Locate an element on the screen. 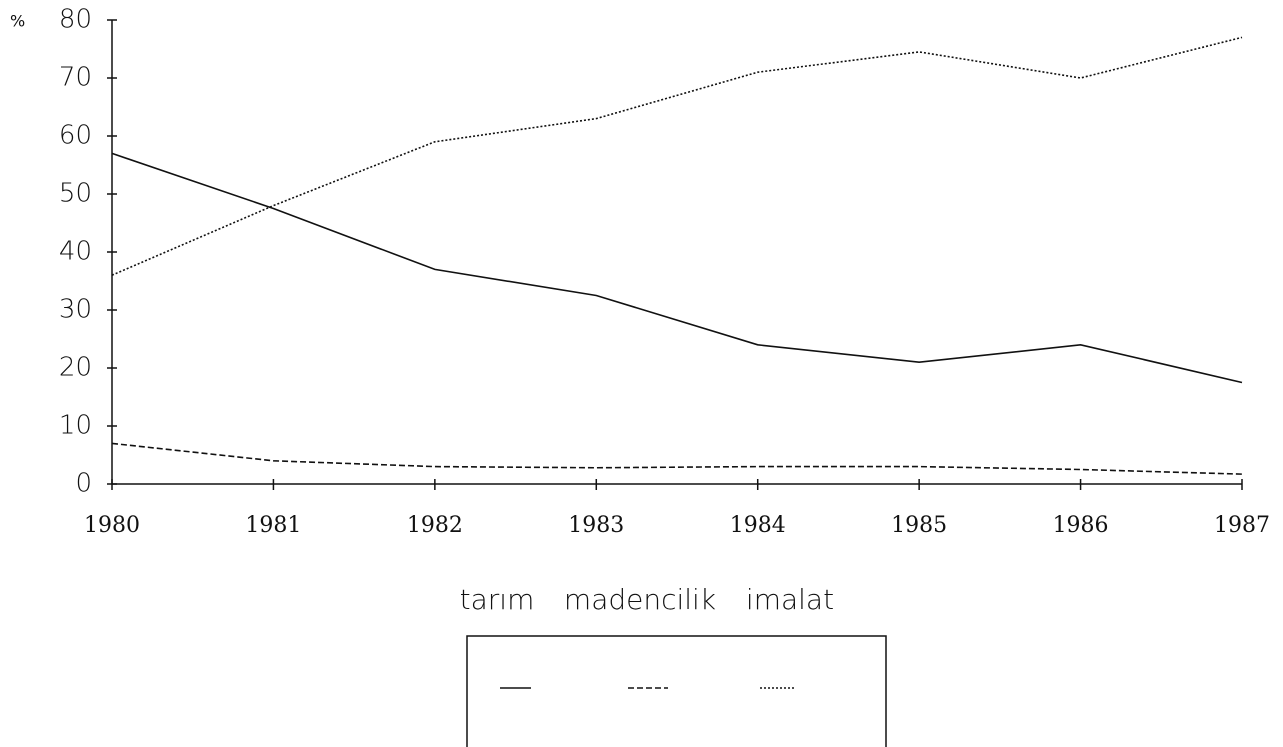 Image resolution: width=1283 pixels, height=747 pixels. legend-label: tarım is located at coordinates (497, 599).